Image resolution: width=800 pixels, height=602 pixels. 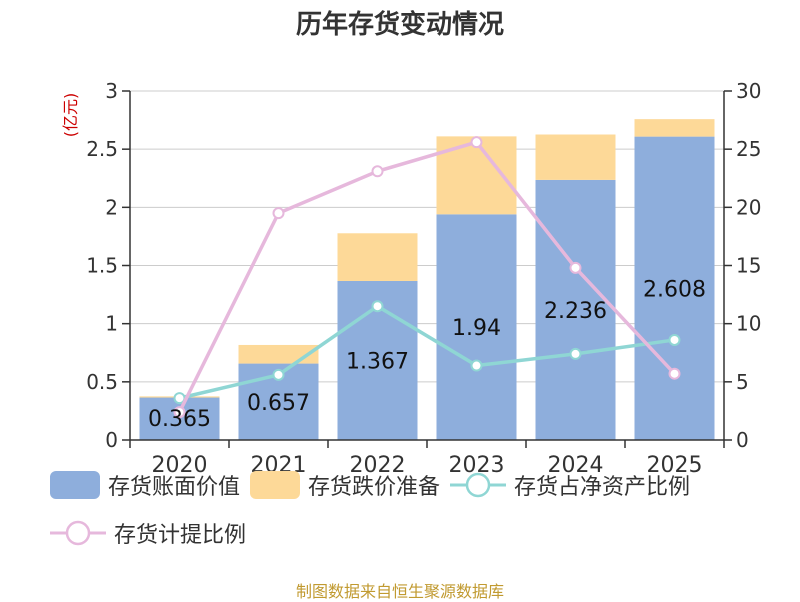 I want to click on bar-value-label: 1.367, so click(x=377, y=361).